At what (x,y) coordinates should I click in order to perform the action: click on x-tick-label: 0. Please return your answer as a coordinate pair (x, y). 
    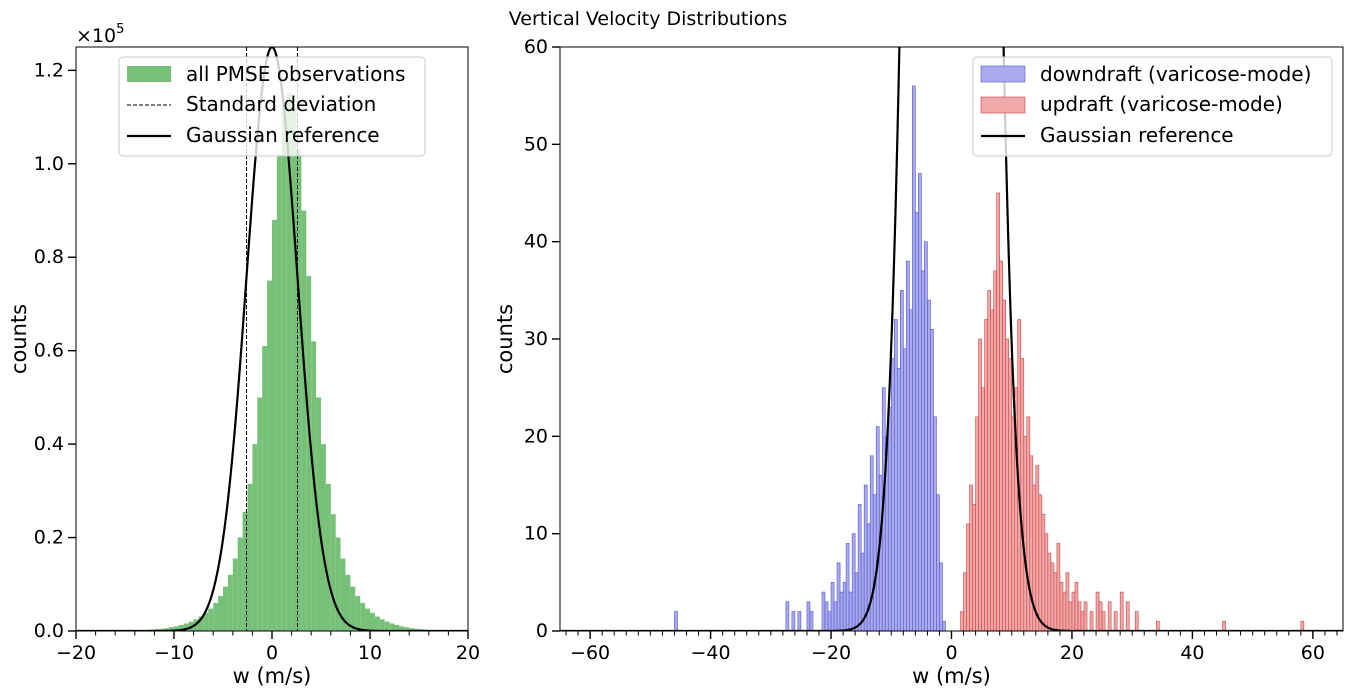
    Looking at the image, I should click on (951, 653).